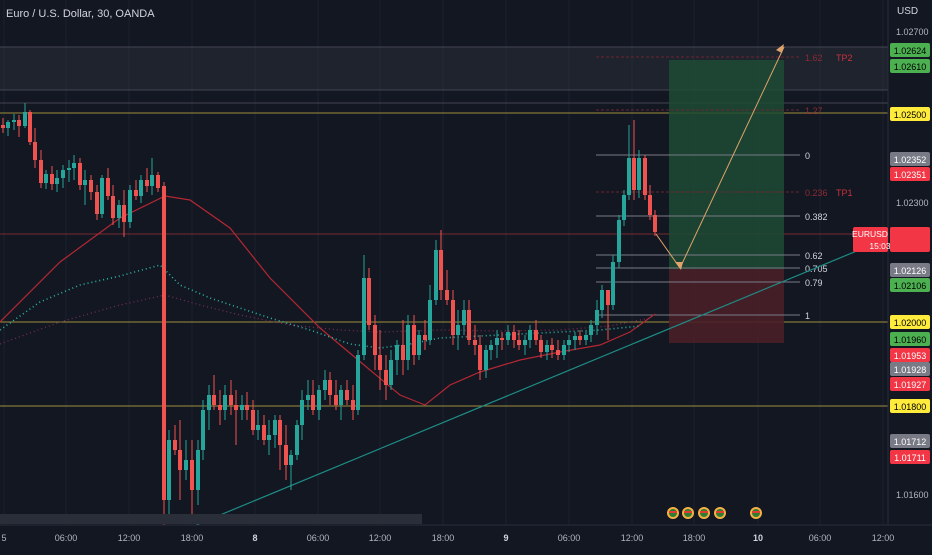 Image resolution: width=932 pixels, height=555 pixels. I want to click on dotted-moving-average, so click(320, 306).